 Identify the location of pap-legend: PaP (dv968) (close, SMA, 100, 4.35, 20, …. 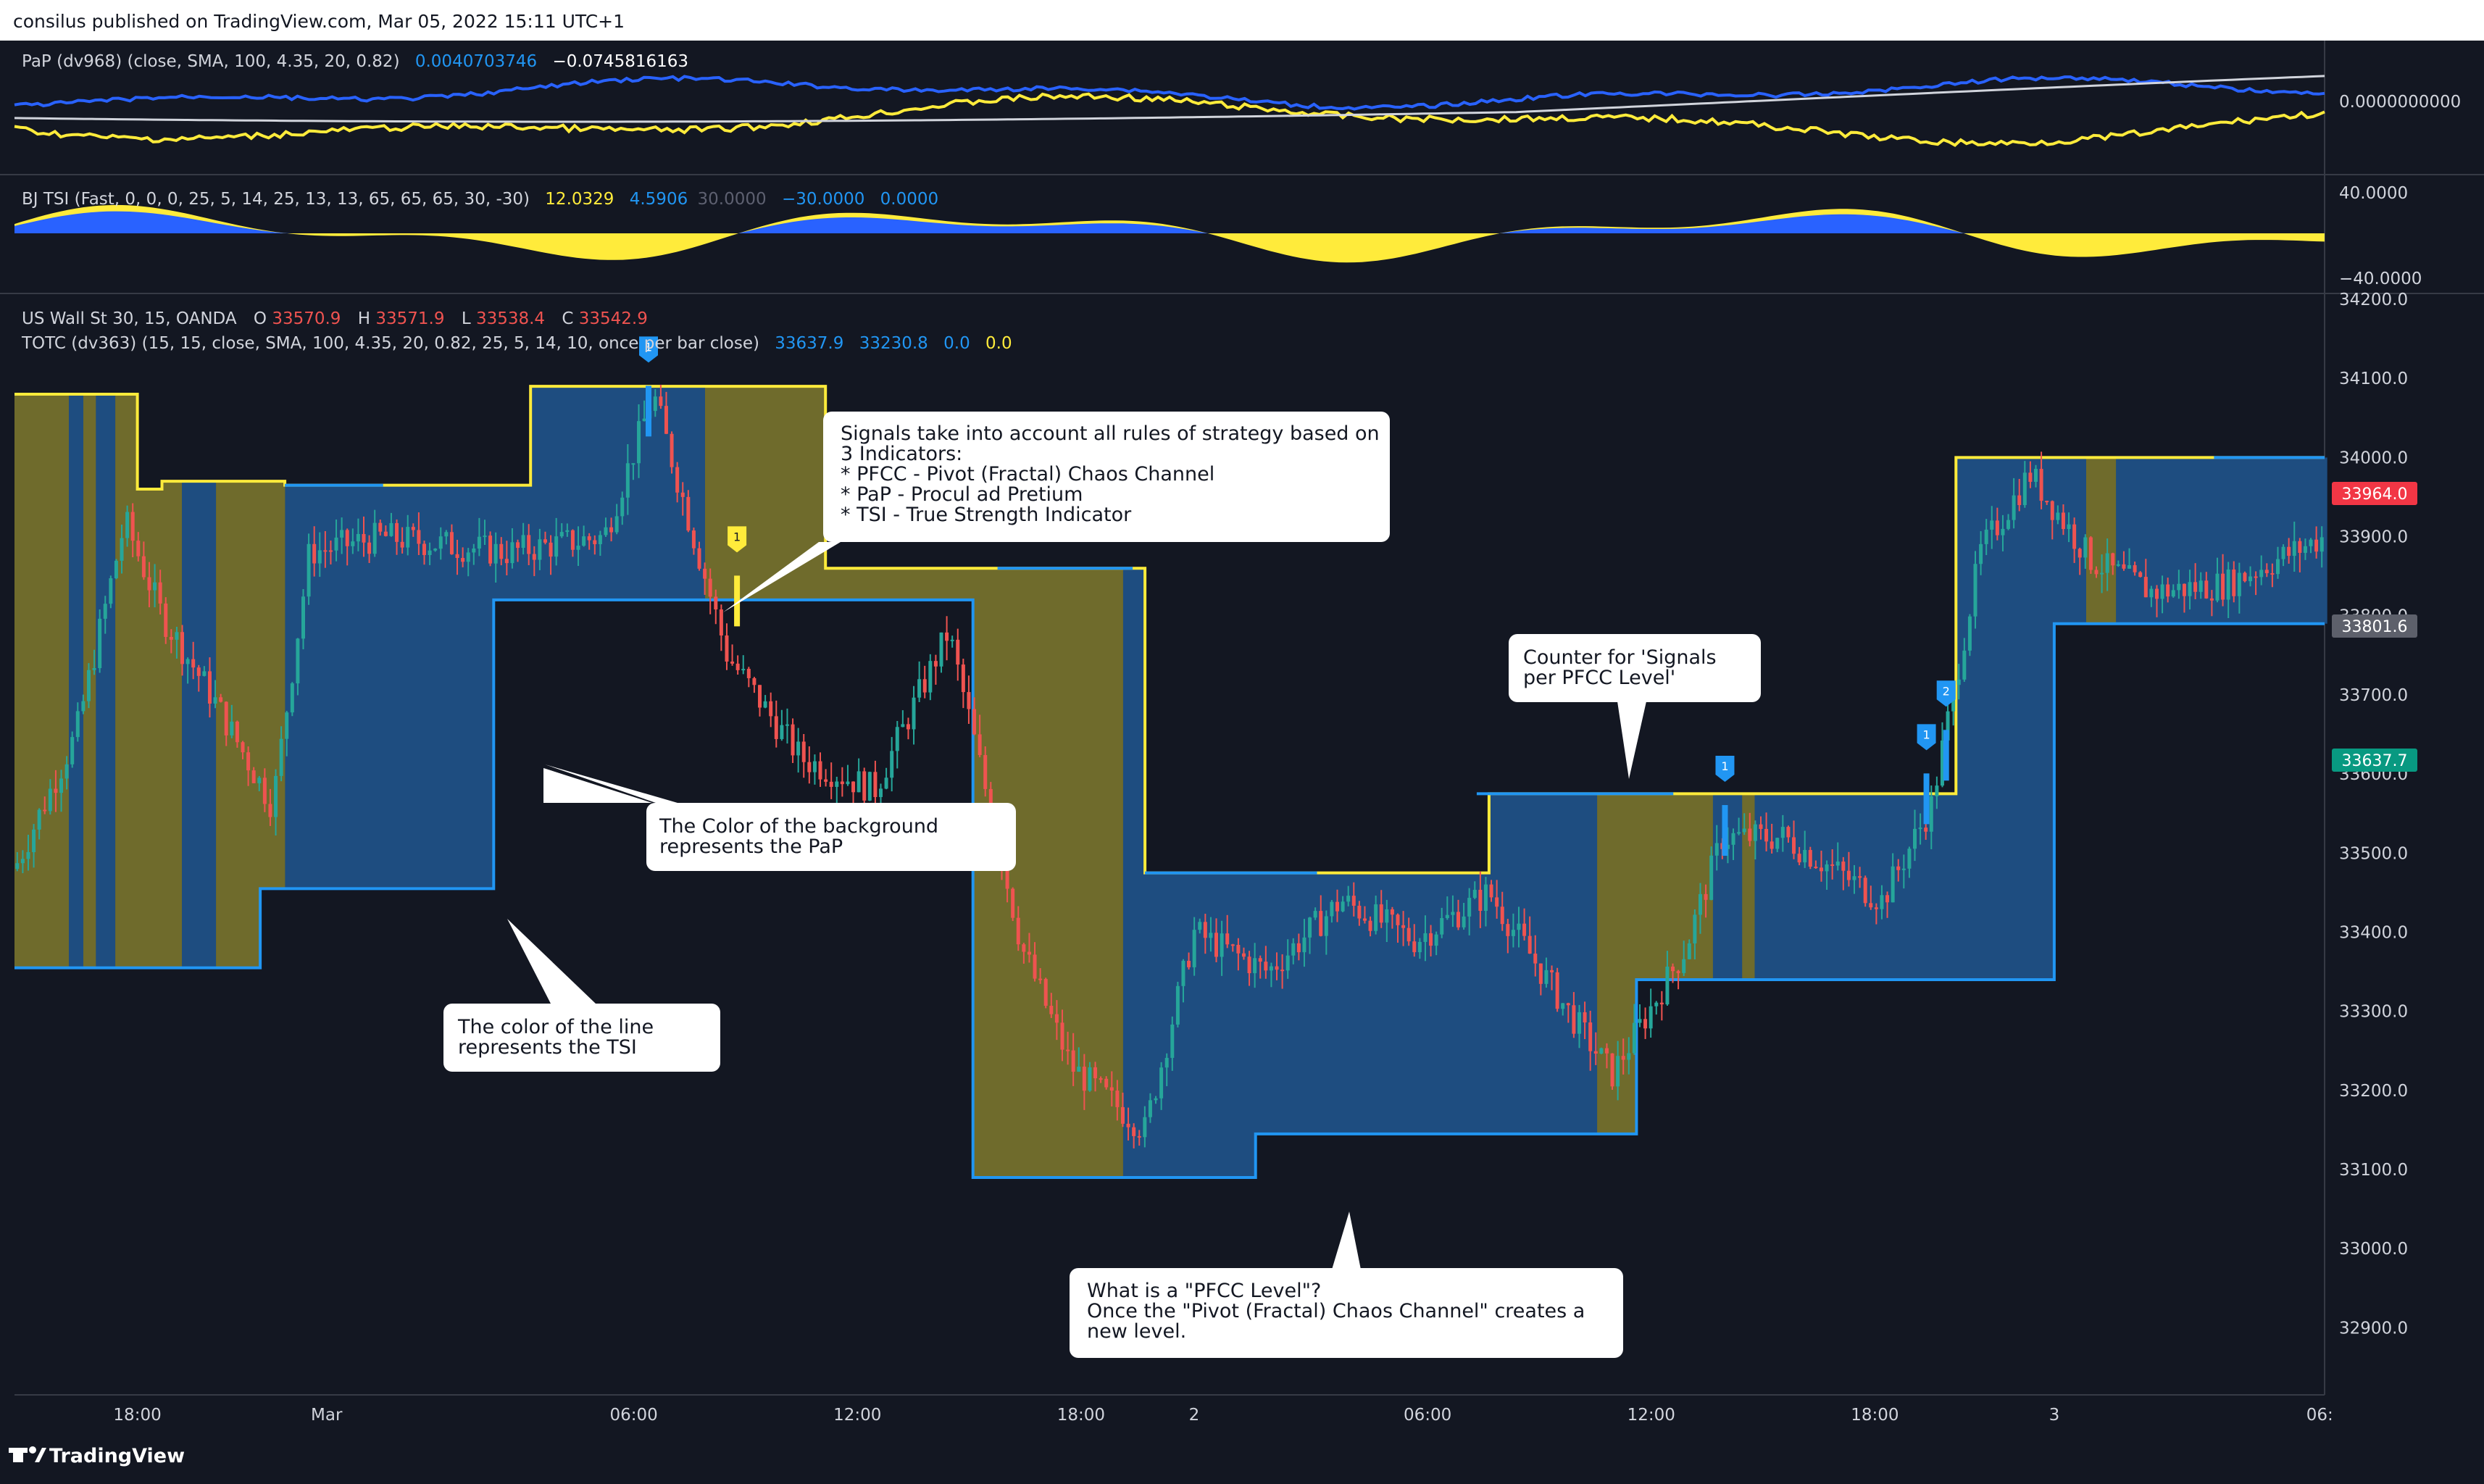
(355, 61).